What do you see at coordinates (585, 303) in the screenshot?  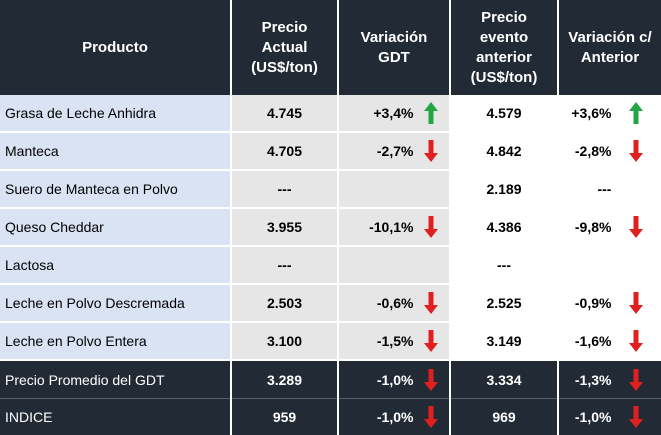 I see `variation-previous: -0,9%` at bounding box center [585, 303].